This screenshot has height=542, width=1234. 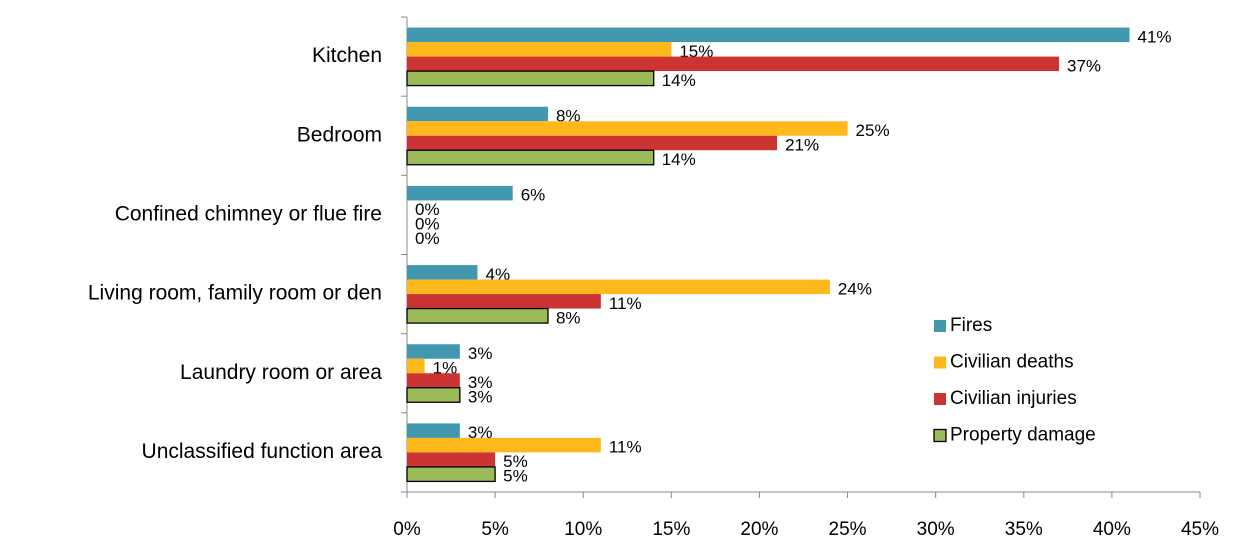 I want to click on value-label: 24%, so click(x=855, y=288).